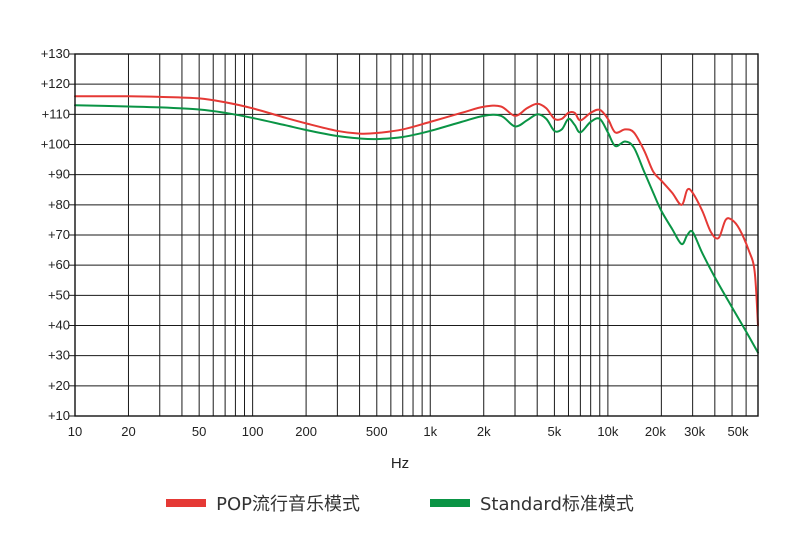 The width and height of the screenshot is (800, 534). I want to click on legend-item-standard: Standard标准模式, so click(532, 503).